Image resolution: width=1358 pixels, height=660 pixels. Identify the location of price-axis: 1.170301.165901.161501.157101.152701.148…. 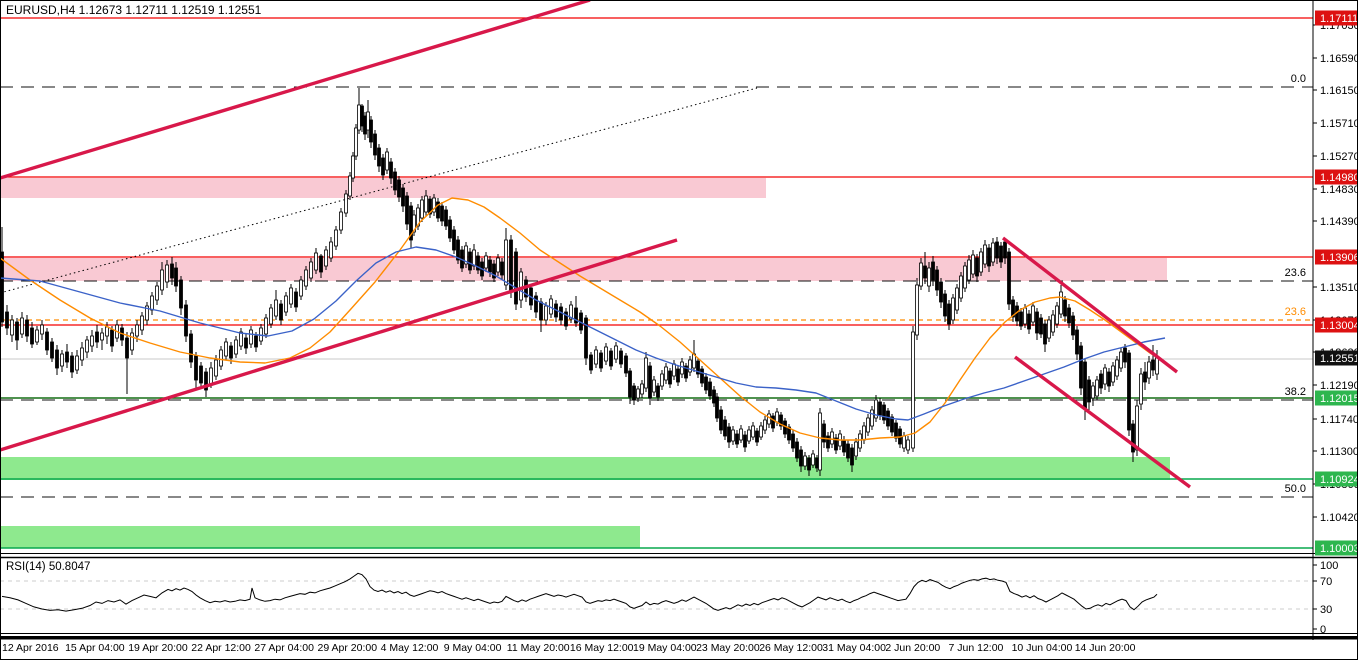
(1335, 272).